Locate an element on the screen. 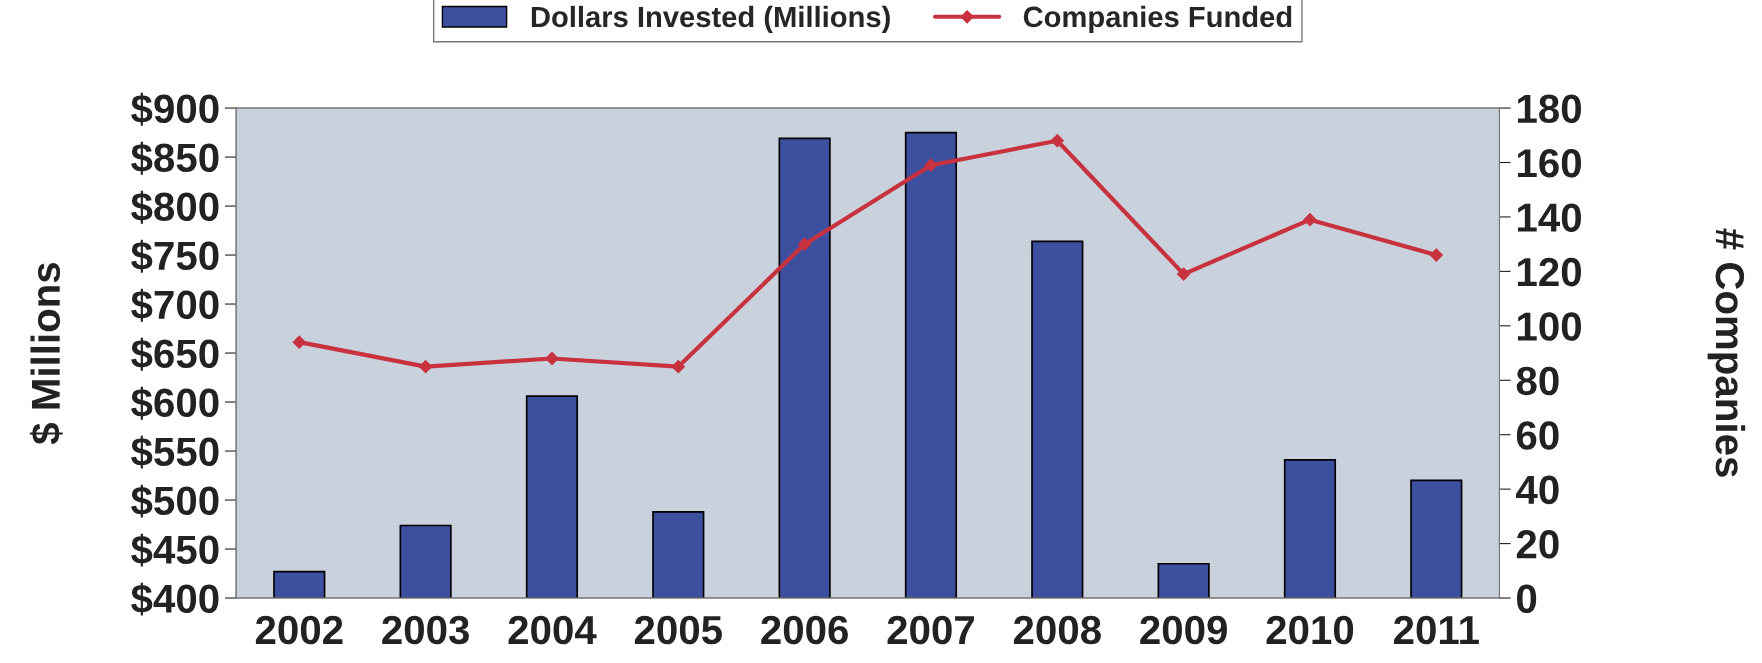  y2-tick-label: 140 is located at coordinates (1549, 217).